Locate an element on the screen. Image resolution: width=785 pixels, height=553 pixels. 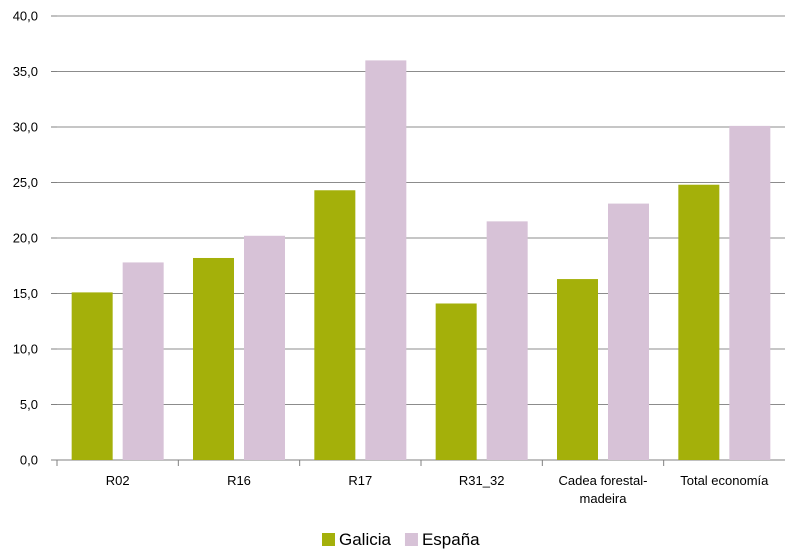
legend-swatch-galicia is located at coordinates (328, 539).